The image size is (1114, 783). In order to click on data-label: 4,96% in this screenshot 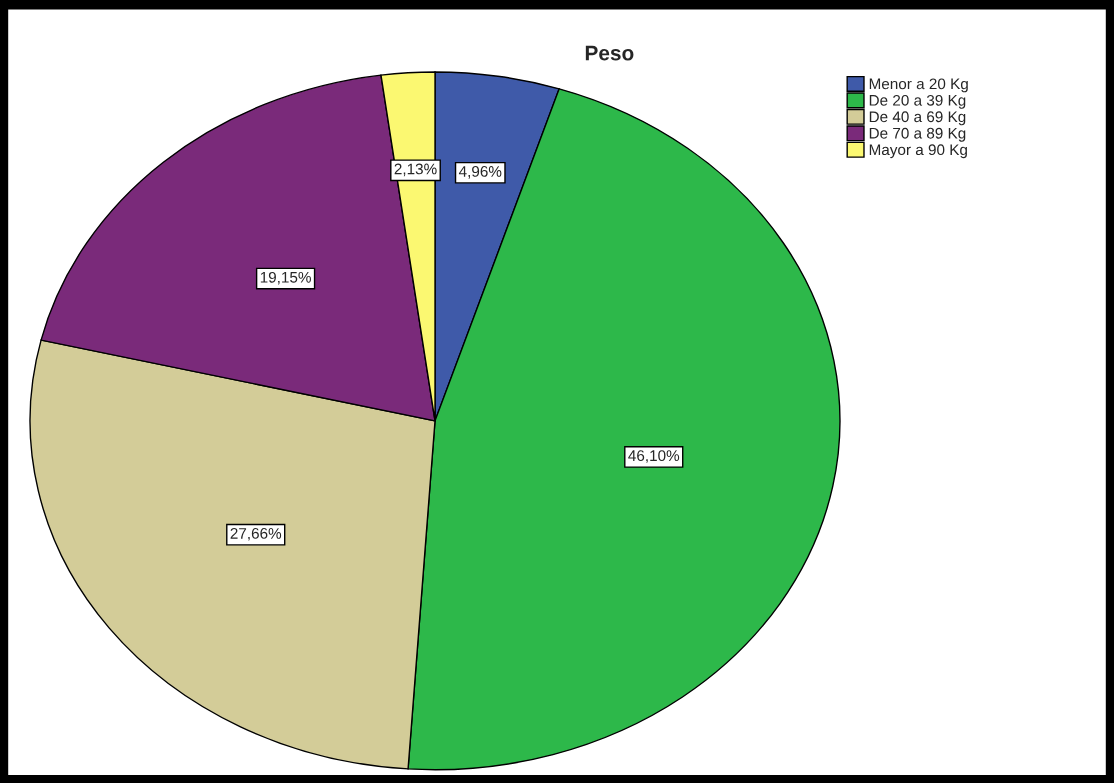, I will do `click(480, 172)`.